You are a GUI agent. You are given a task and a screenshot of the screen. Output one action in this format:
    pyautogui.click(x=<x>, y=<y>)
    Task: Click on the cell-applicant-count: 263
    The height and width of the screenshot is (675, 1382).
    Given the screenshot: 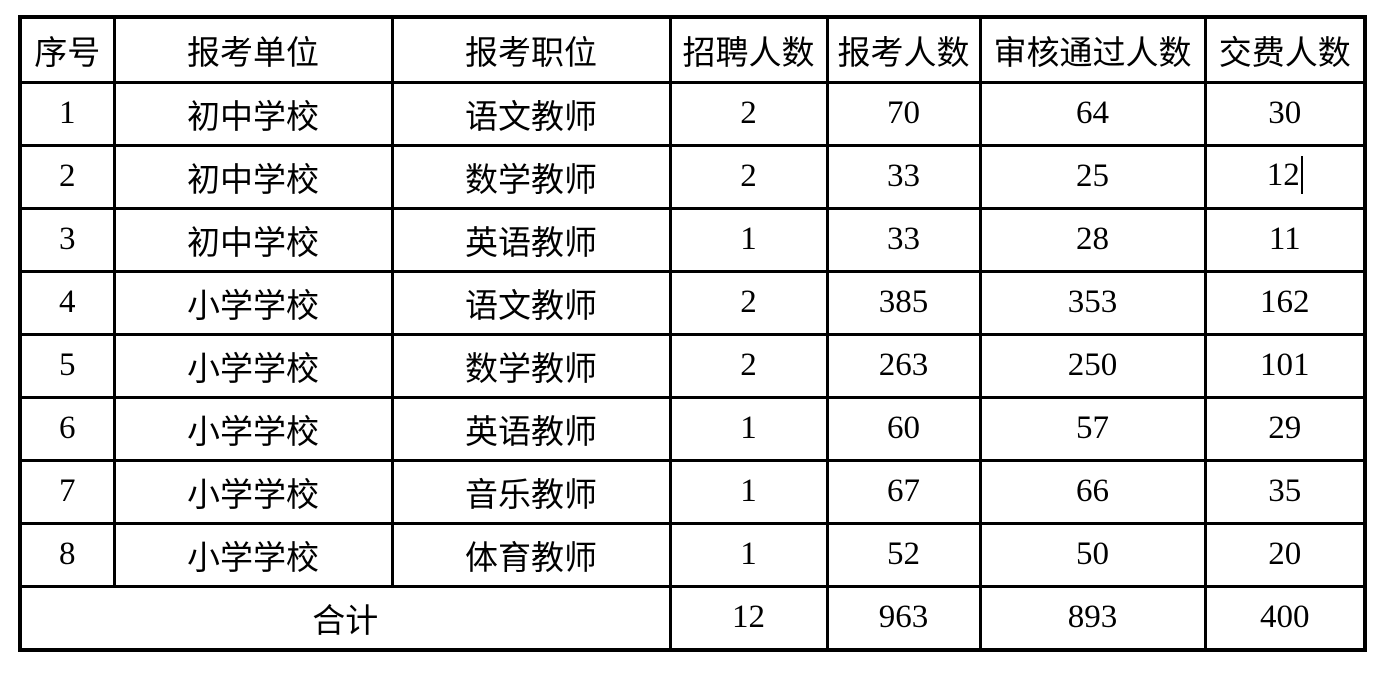 What is the action you would take?
    pyautogui.click(x=903, y=365)
    